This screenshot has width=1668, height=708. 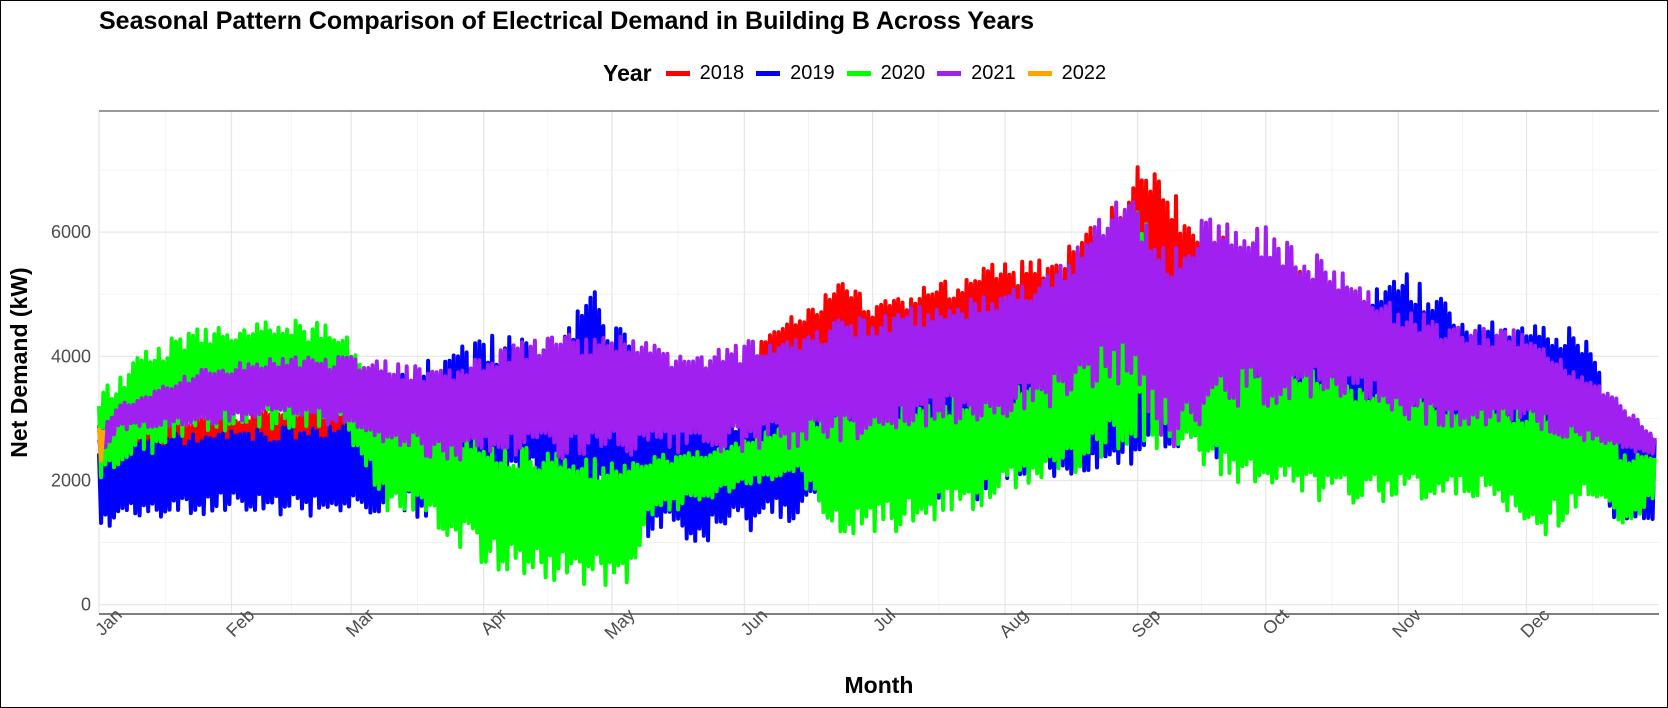 What do you see at coordinates (86, 605) in the screenshot?
I see `y-tick-label: 0` at bounding box center [86, 605].